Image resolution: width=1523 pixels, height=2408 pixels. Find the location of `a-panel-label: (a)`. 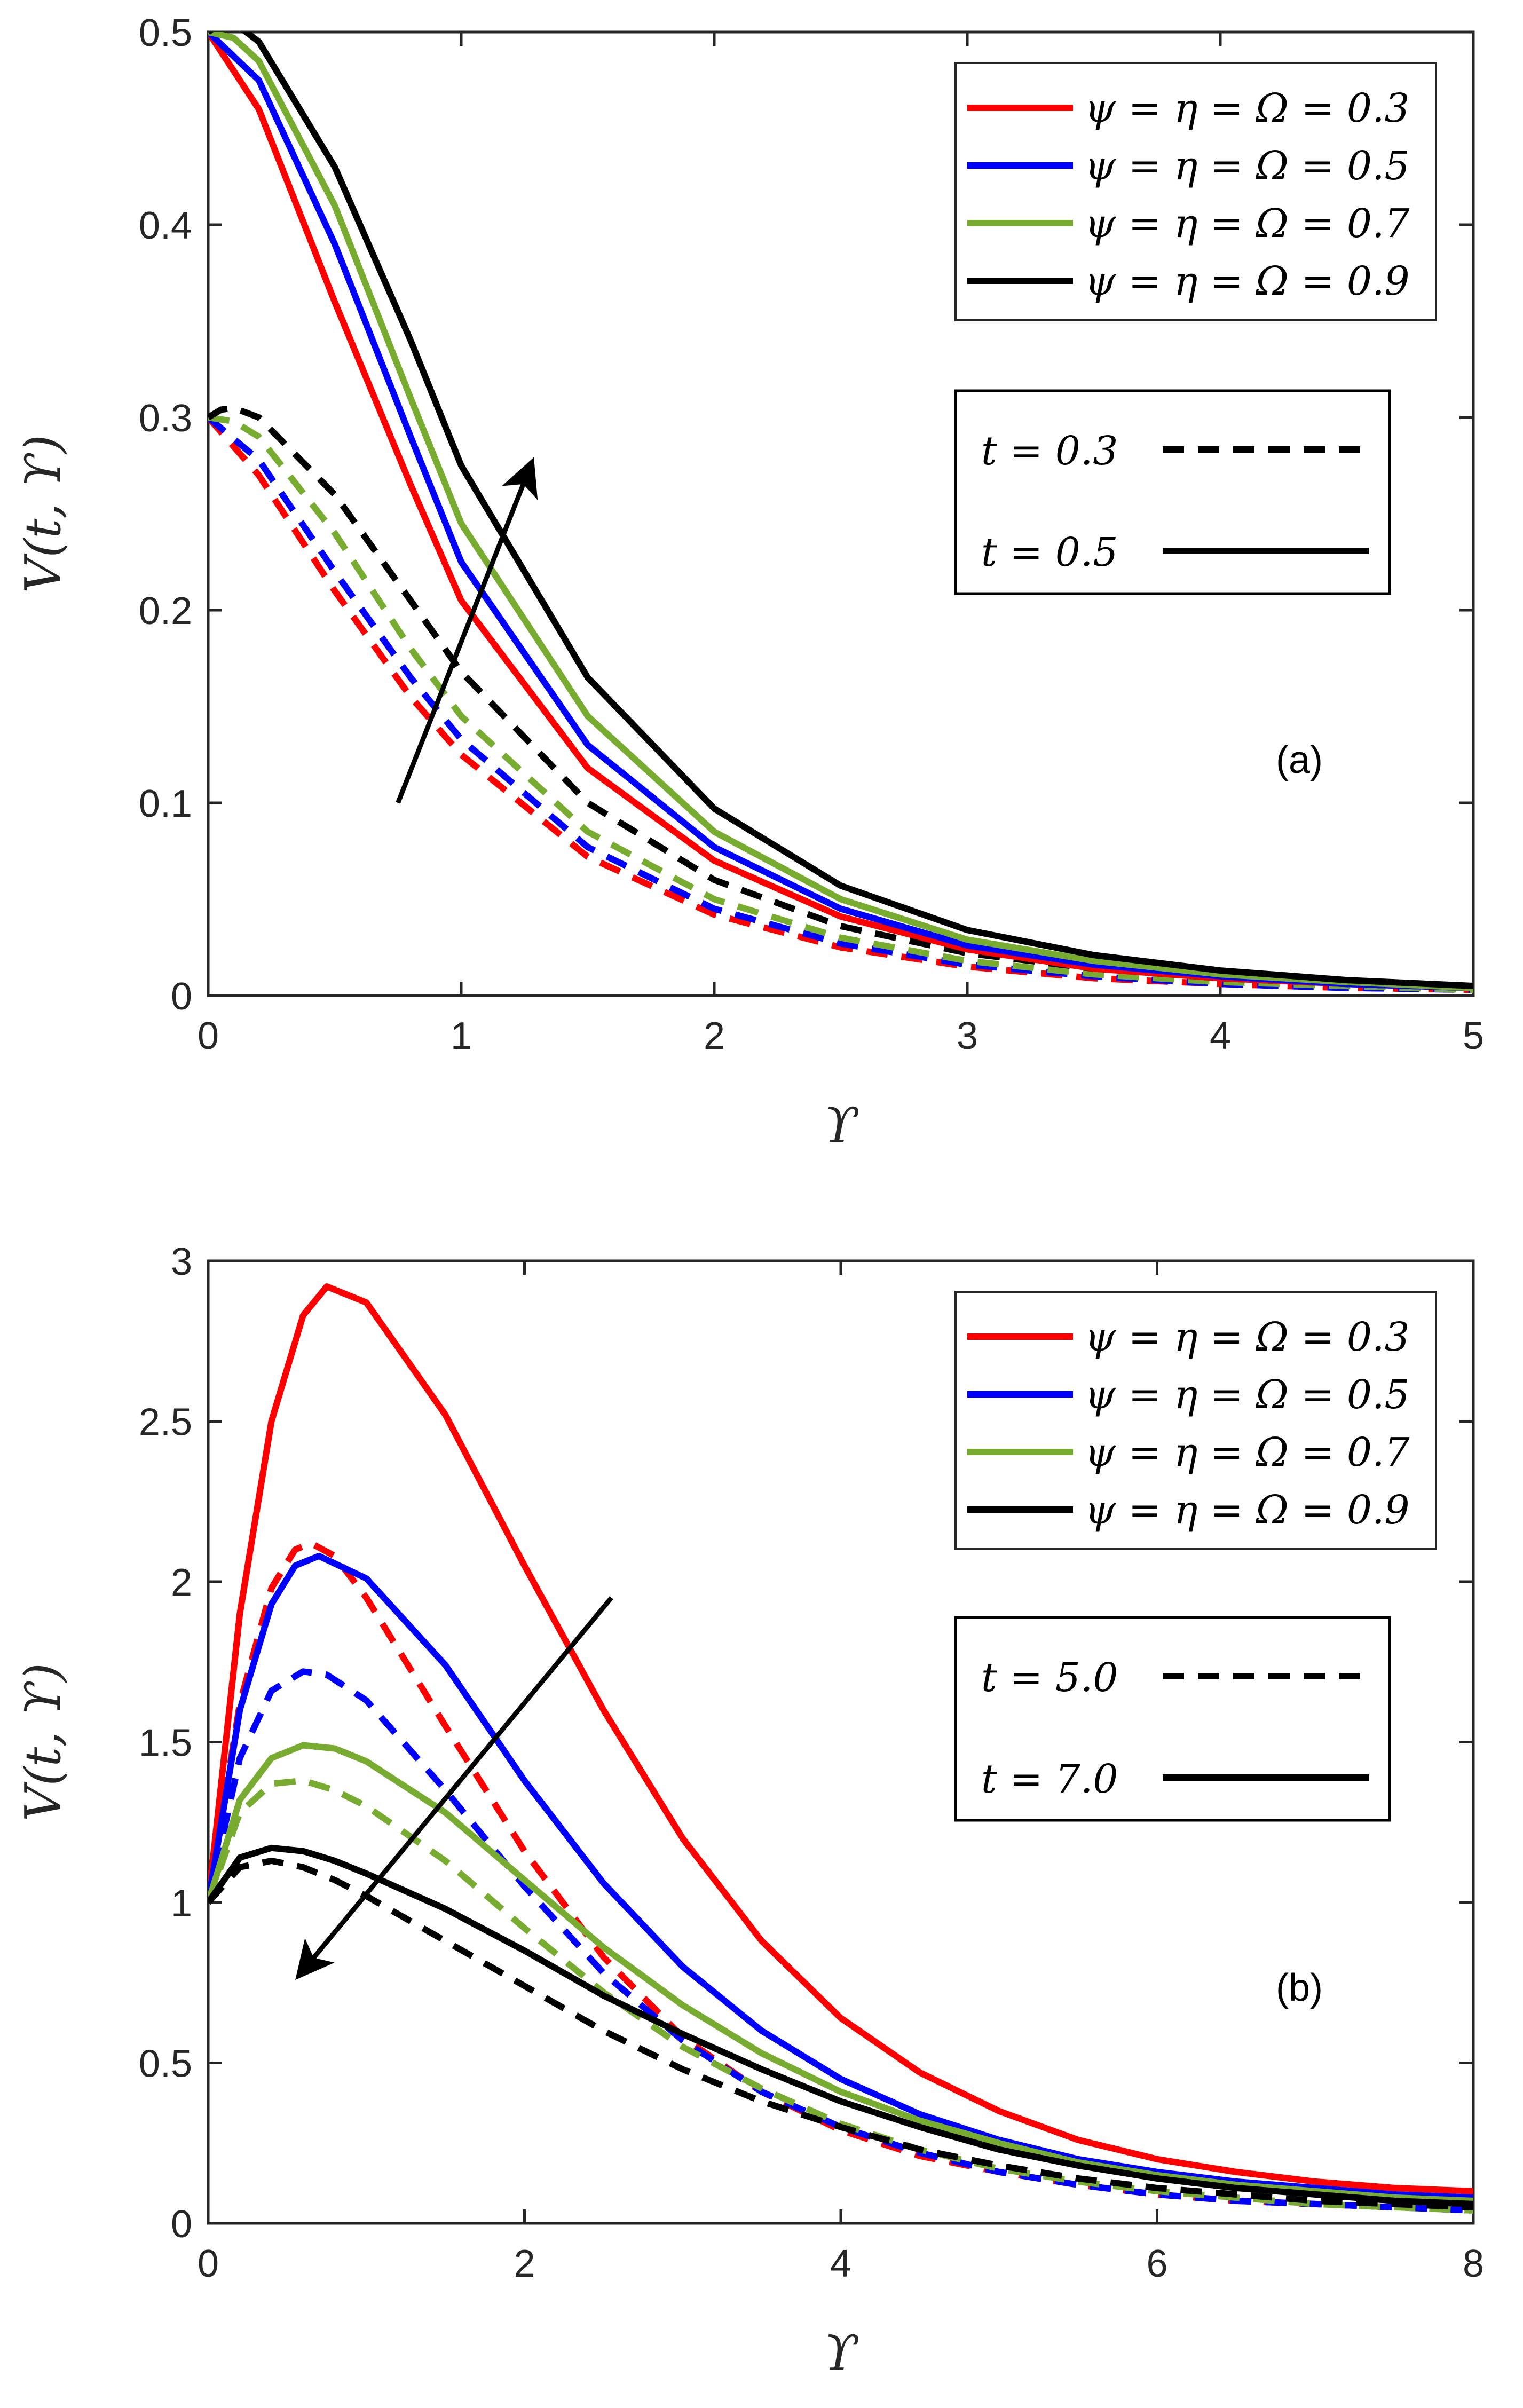

a-panel-label: (a) is located at coordinates (1299, 760).